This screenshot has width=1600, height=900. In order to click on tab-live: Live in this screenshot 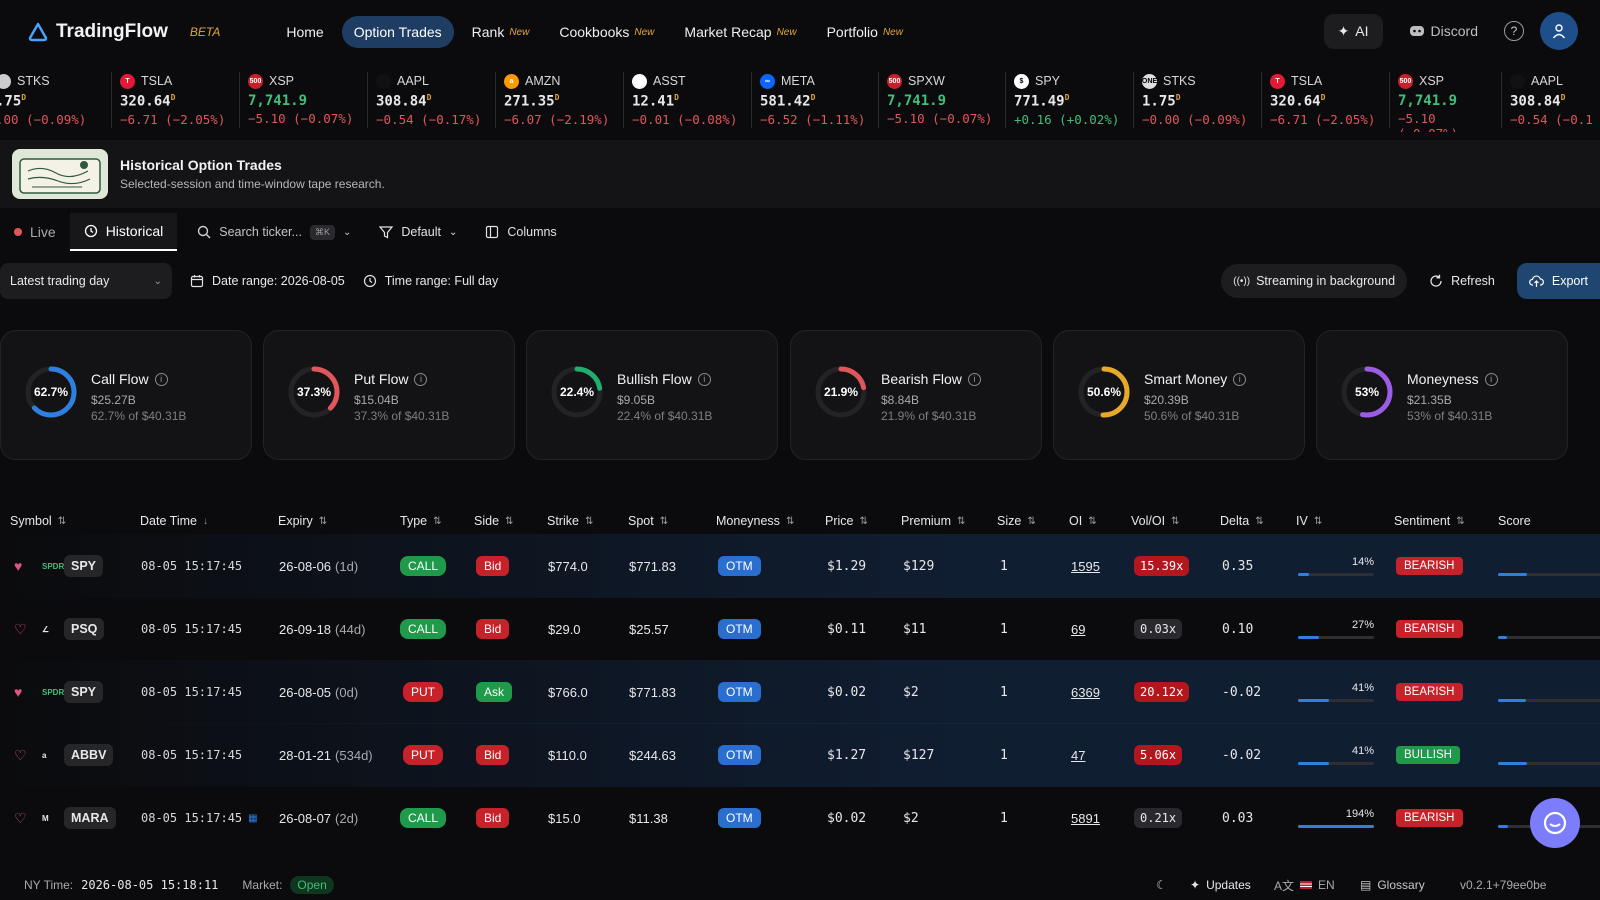, I will do `click(35, 232)`.